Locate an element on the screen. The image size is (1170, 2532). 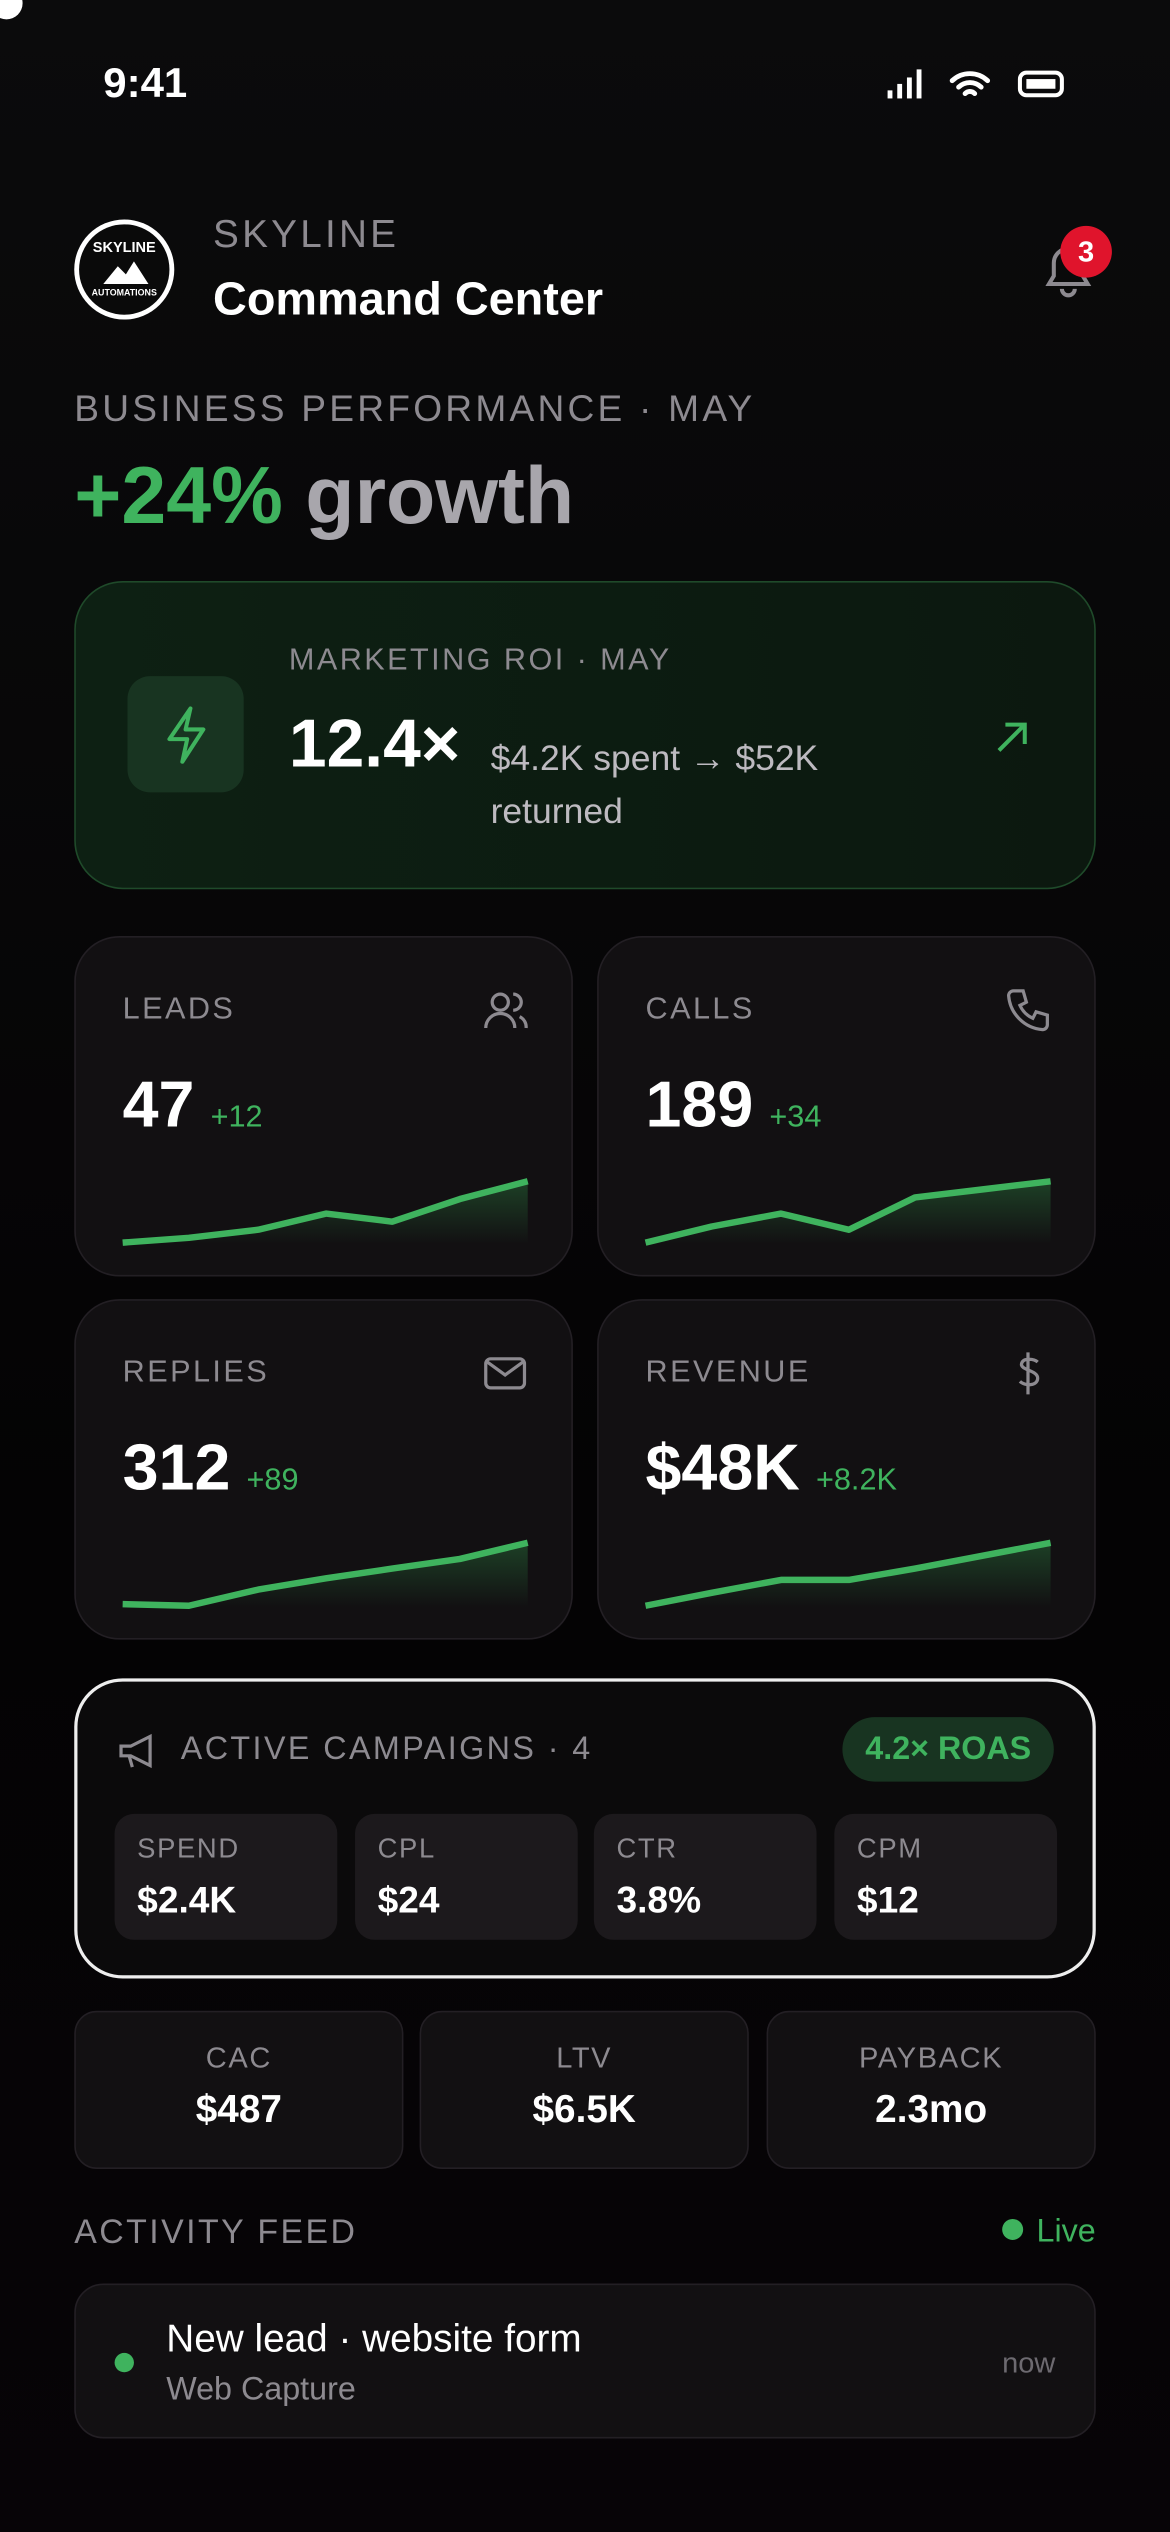
logo: SKYLINE AUTOMATIONS is located at coordinates (124, 269).